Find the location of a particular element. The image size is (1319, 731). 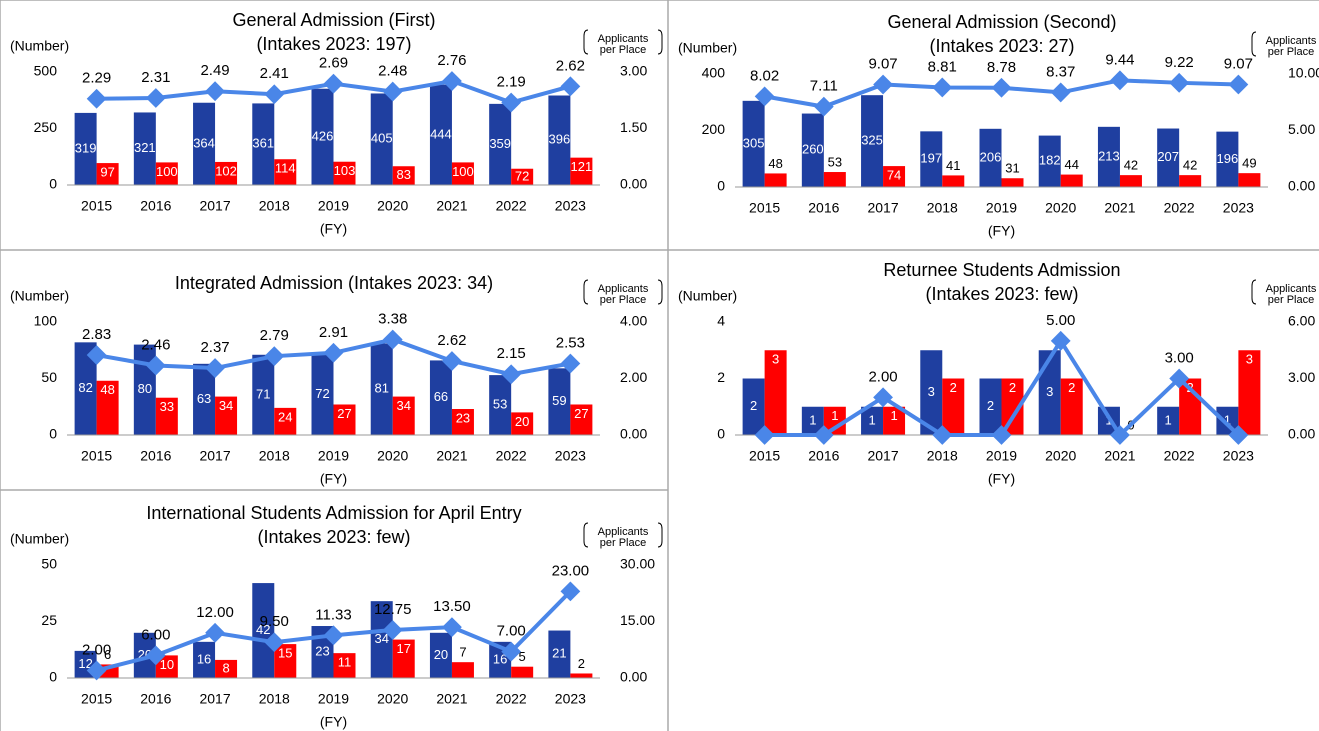

y-tick-label: 50 is located at coordinates (49, 564).